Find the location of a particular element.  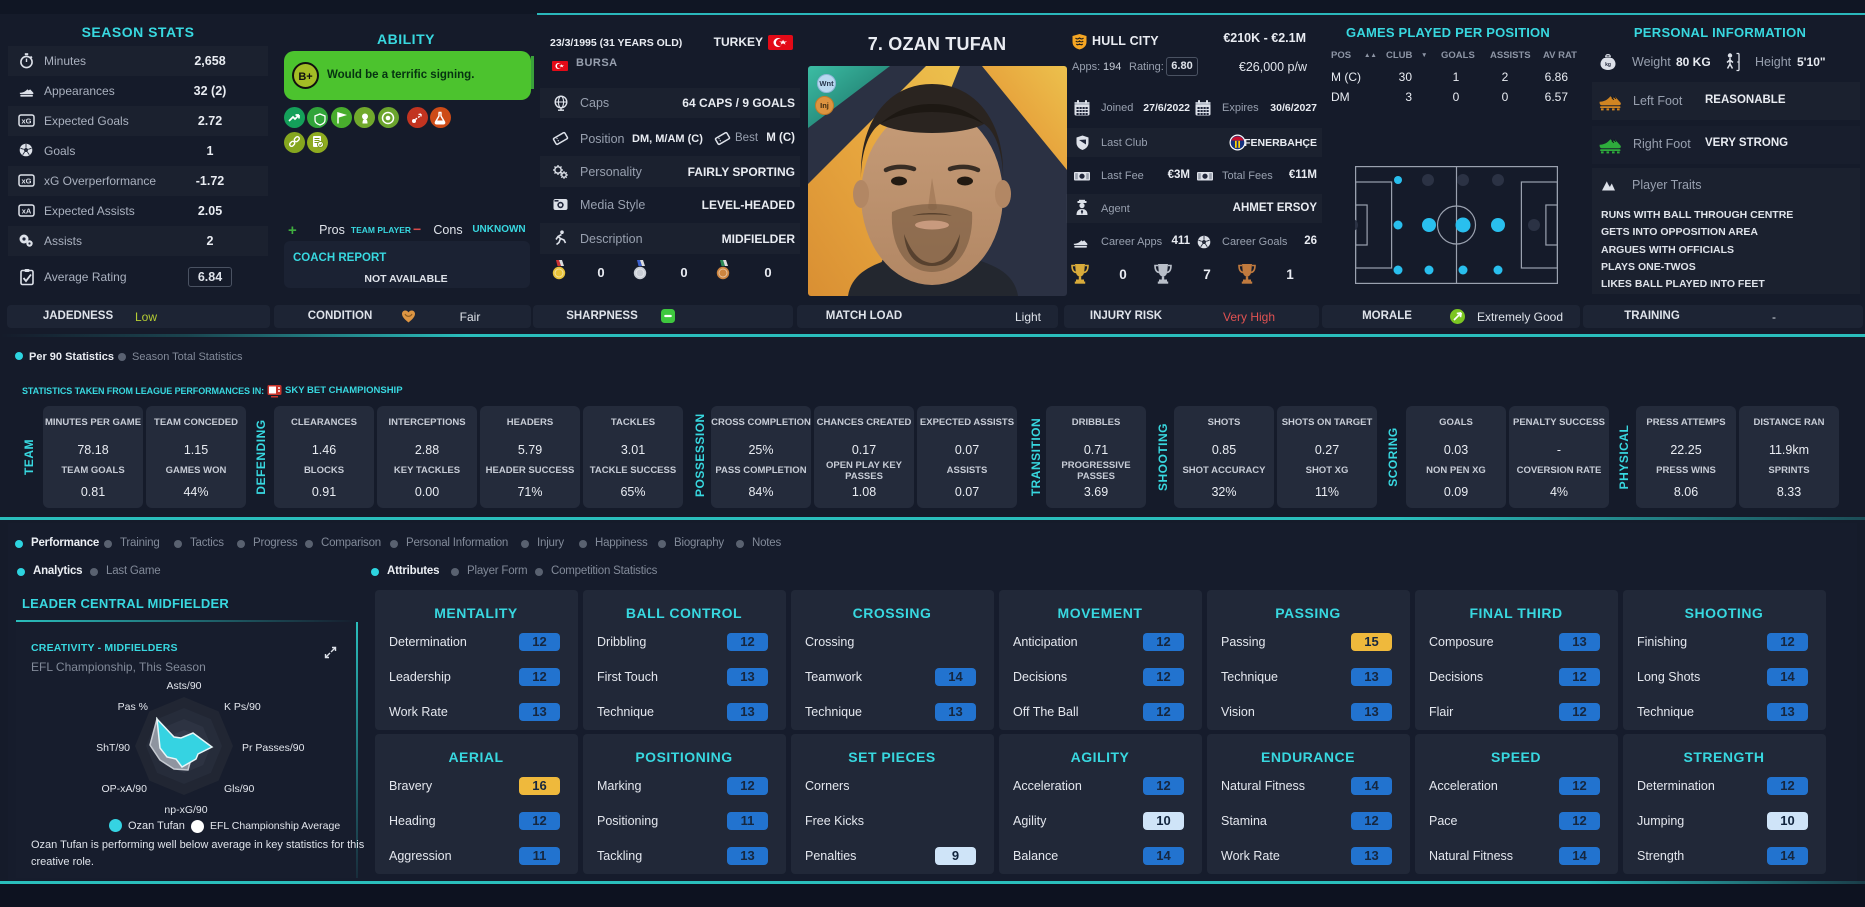

svg-text: kg is located at coordinates (1608, 65).